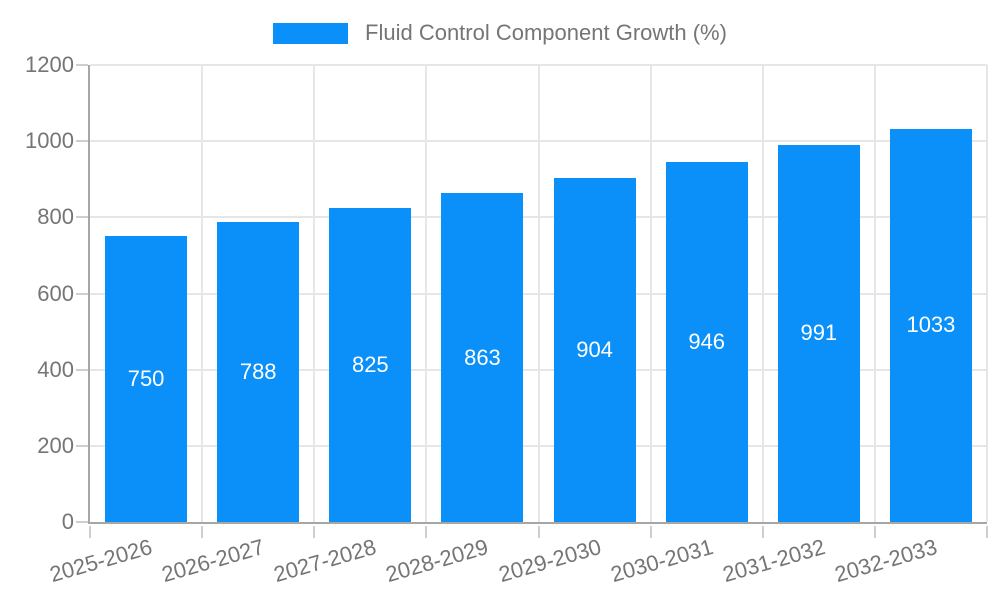 The image size is (1000, 600). I want to click on x-category-label: 2031-2032, so click(773, 561).